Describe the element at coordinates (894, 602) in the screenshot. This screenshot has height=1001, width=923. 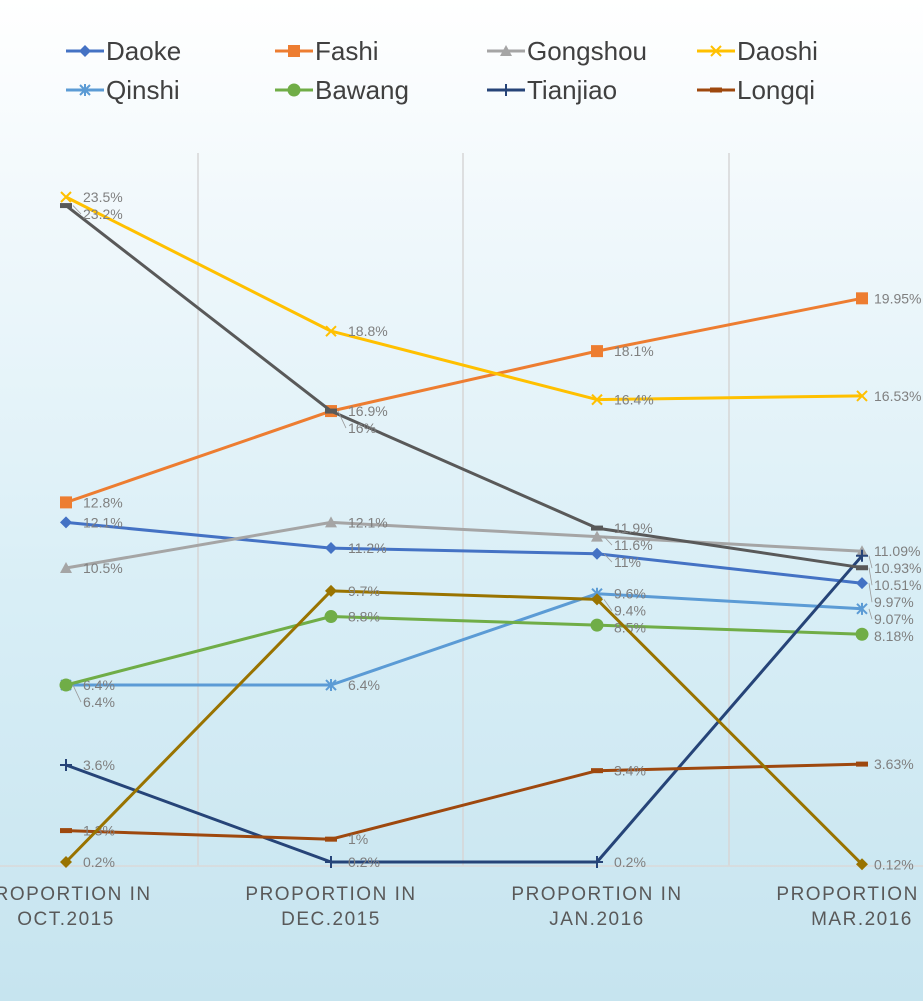
I see `data-label: 9.97%` at that location.